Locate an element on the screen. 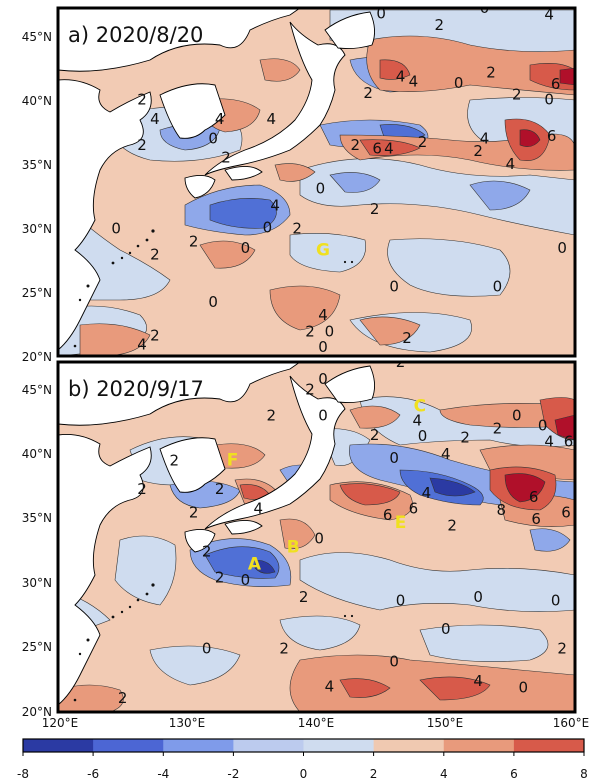 The image size is (603, 784). panel-b-lat-ticks: 45°N 40°N 35°N 30°N 25°N 20°N is located at coordinates (37, 551).